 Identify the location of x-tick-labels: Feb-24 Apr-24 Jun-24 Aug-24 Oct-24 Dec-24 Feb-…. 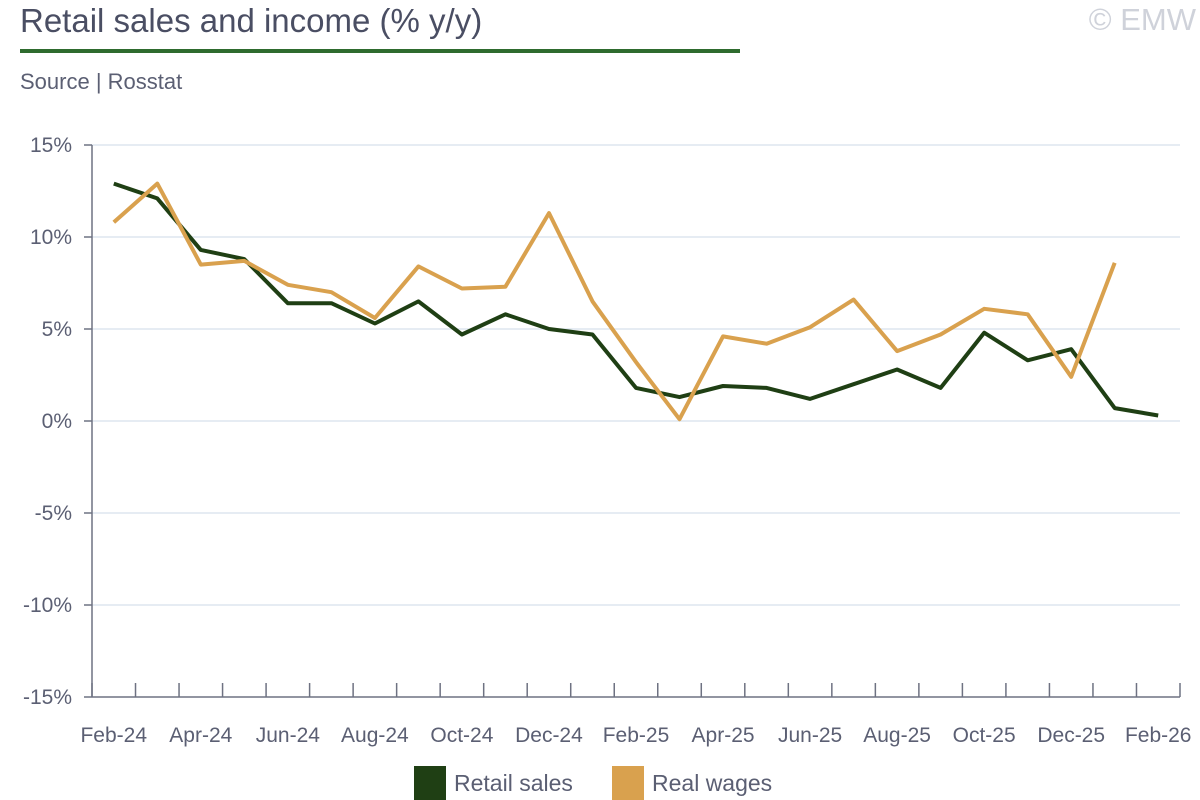
(635, 735).